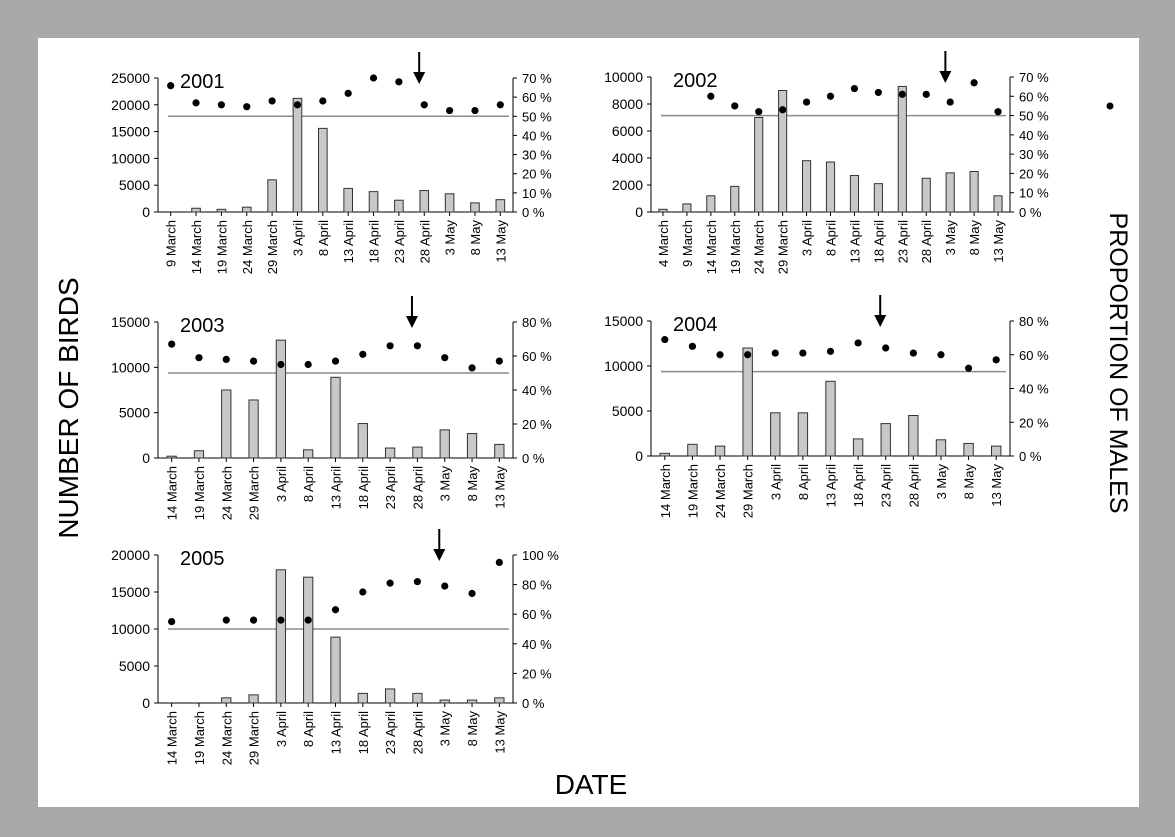 The height and width of the screenshot is (837, 1175). Describe the element at coordinates (1034, 96) in the screenshot. I see `right-tick-label: 60 %` at that location.